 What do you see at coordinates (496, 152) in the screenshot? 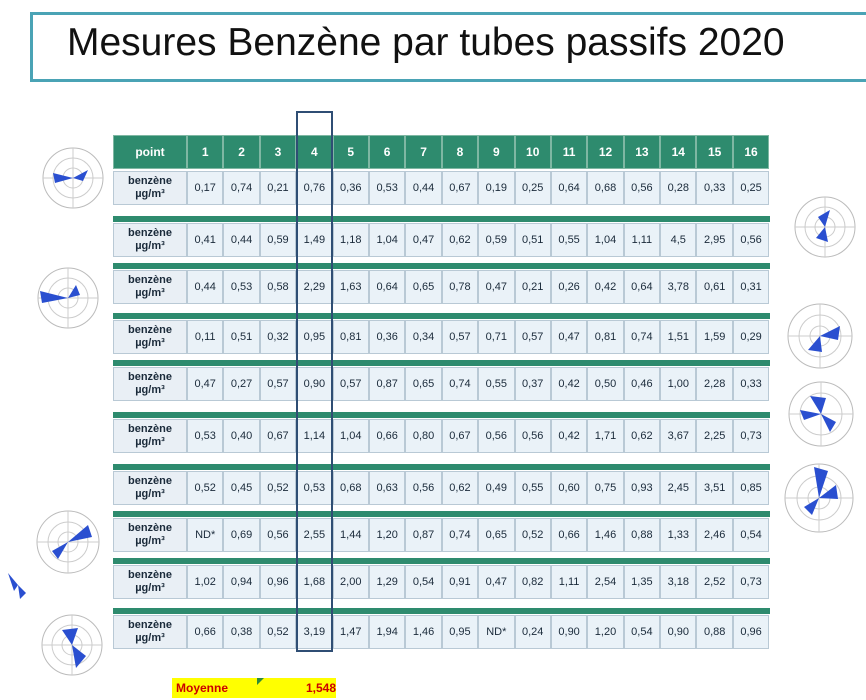
I see `header-point-cell: 9` at bounding box center [496, 152].